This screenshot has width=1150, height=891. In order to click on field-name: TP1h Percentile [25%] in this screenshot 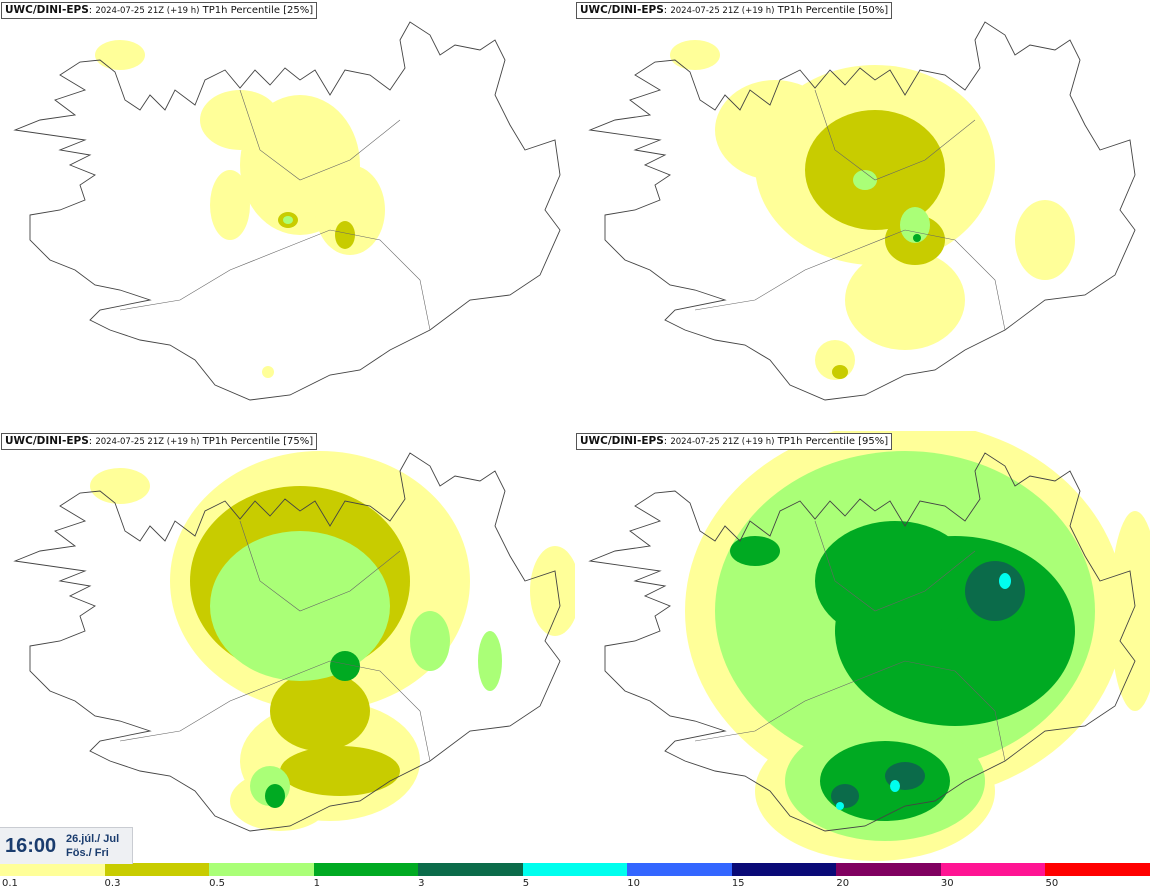, I will do `click(258, 10)`.